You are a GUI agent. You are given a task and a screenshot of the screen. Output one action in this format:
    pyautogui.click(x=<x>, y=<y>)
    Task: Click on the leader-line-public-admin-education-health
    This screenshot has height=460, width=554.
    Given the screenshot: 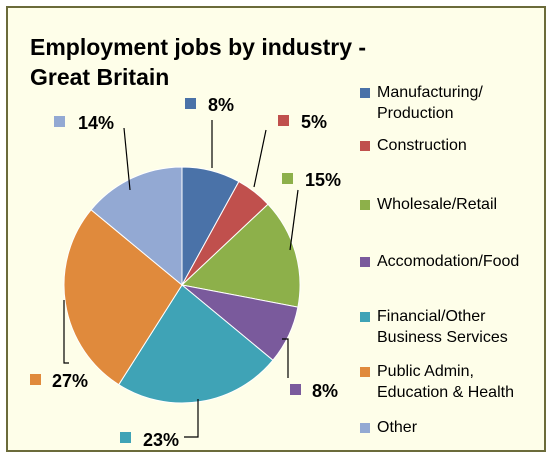 What is the action you would take?
    pyautogui.click(x=66, y=332)
    